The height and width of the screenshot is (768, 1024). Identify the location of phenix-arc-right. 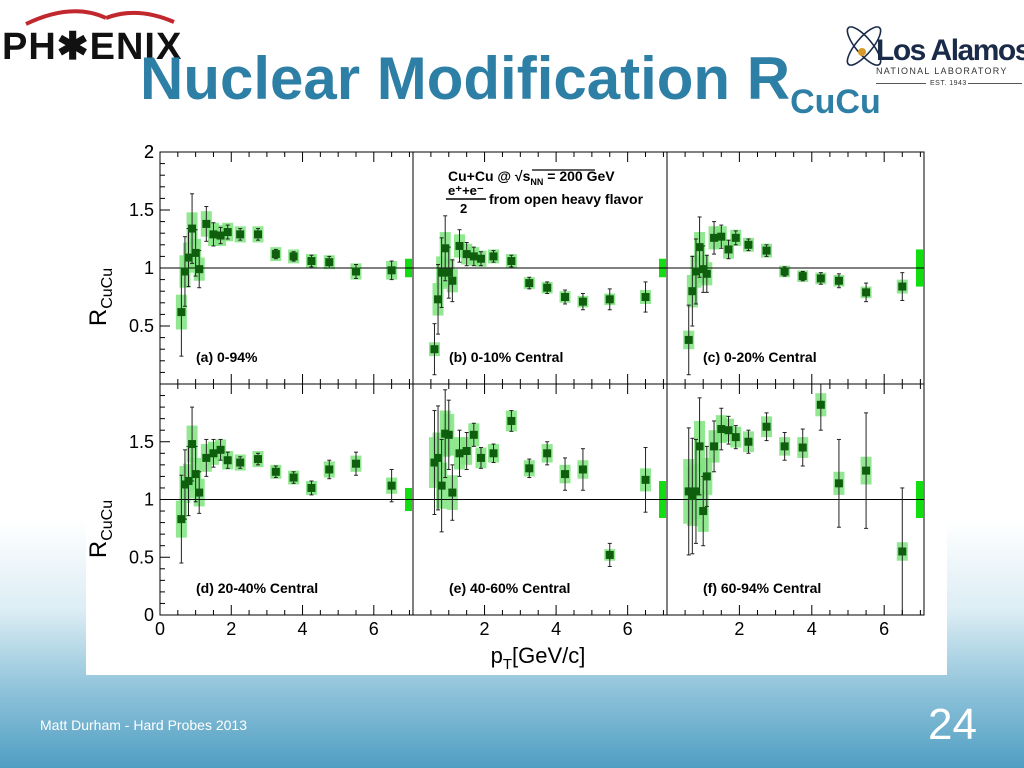
(140, 17).